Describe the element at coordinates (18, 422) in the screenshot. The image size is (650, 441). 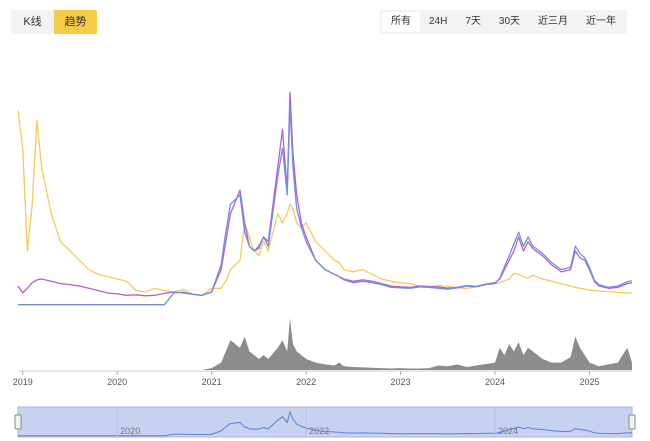
I see `navigator-left-handle` at that location.